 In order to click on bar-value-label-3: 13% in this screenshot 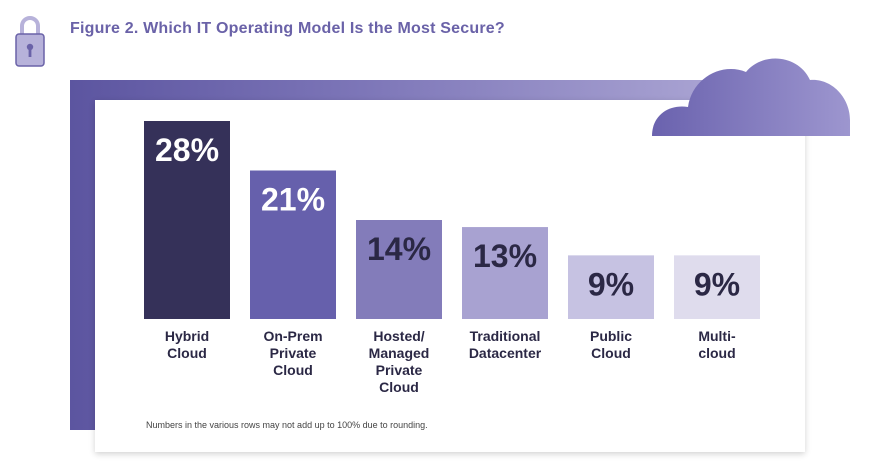, I will do `click(505, 256)`.